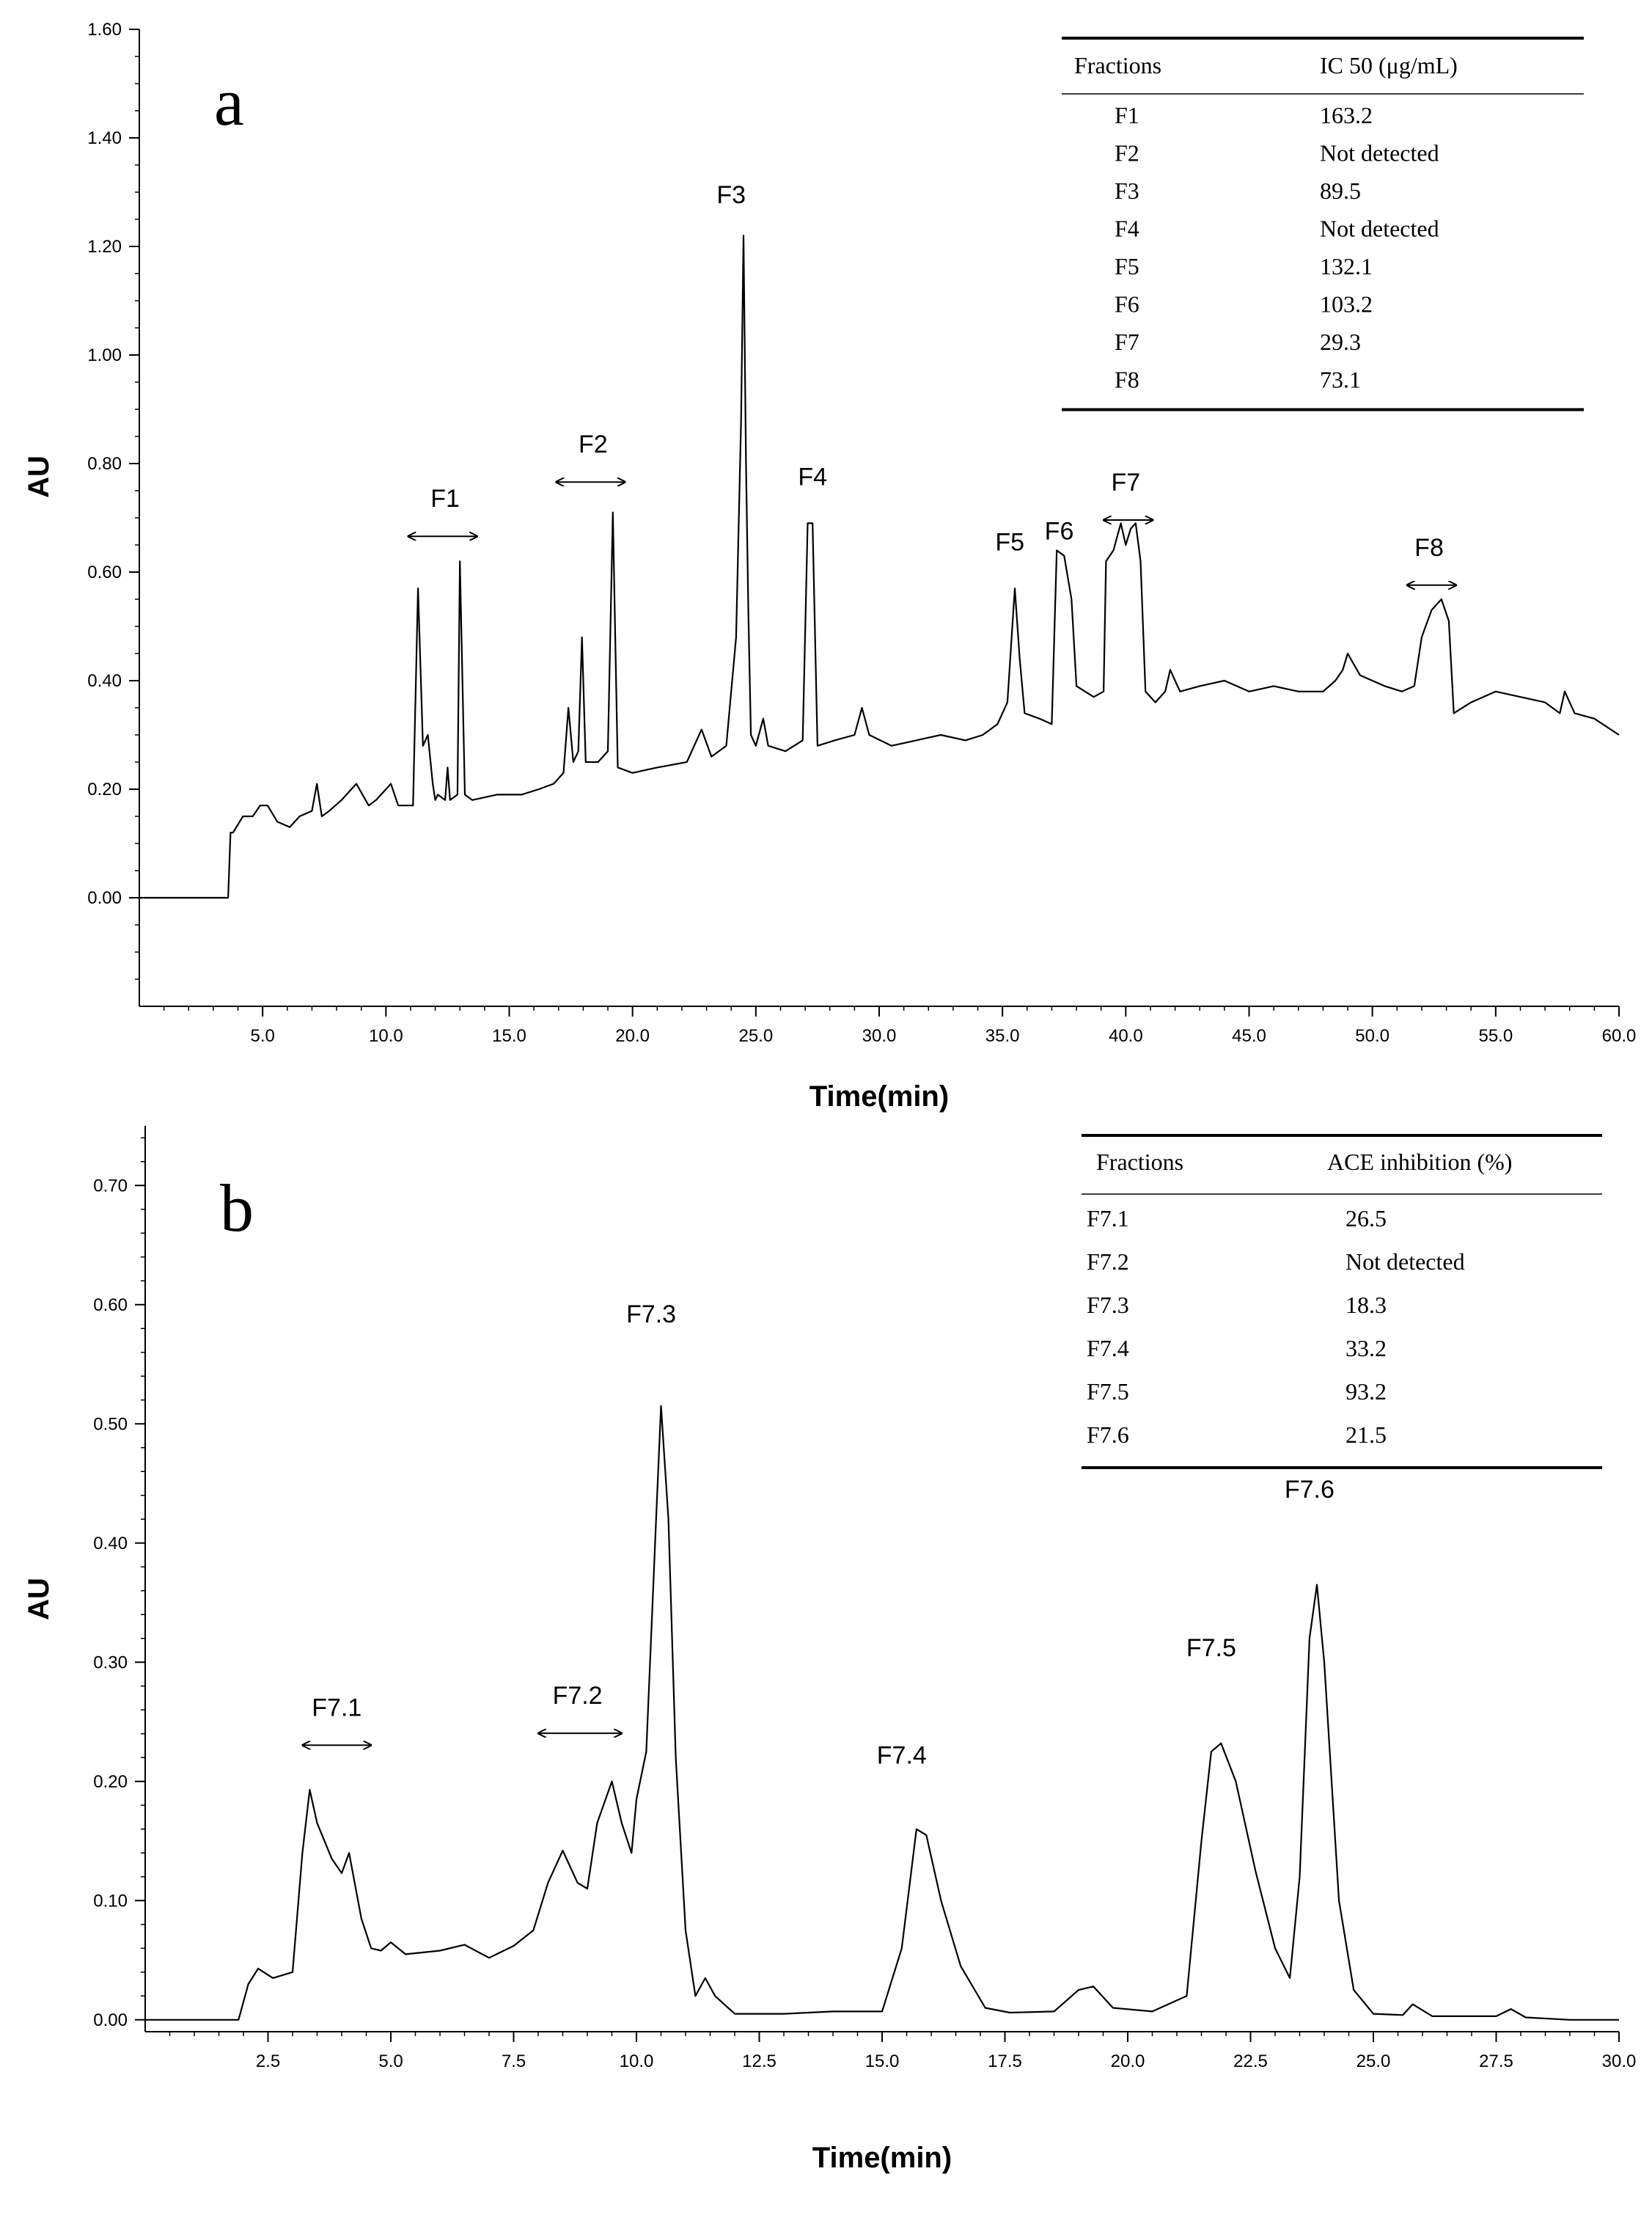 Image resolution: width=1652 pixels, height=2218 pixels. Describe the element at coordinates (1108, 1218) in the screenshot. I see `table-fraction-cell: F7.1` at that location.